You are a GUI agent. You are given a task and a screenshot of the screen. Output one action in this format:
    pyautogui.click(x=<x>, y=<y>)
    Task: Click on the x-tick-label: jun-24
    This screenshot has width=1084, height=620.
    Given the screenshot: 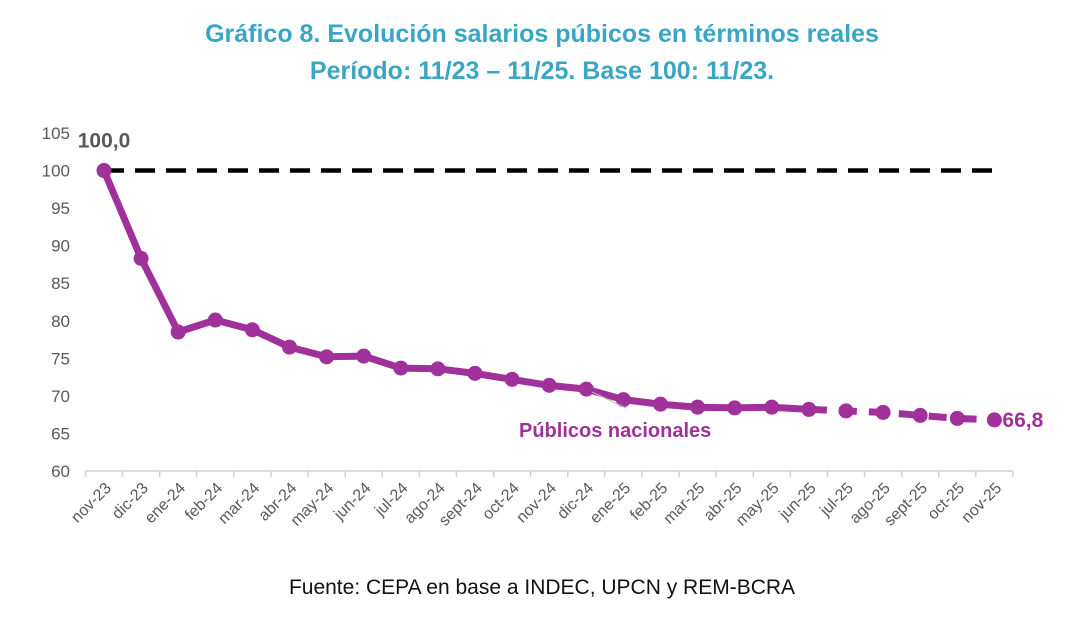 What is the action you would take?
    pyautogui.click(x=352, y=502)
    